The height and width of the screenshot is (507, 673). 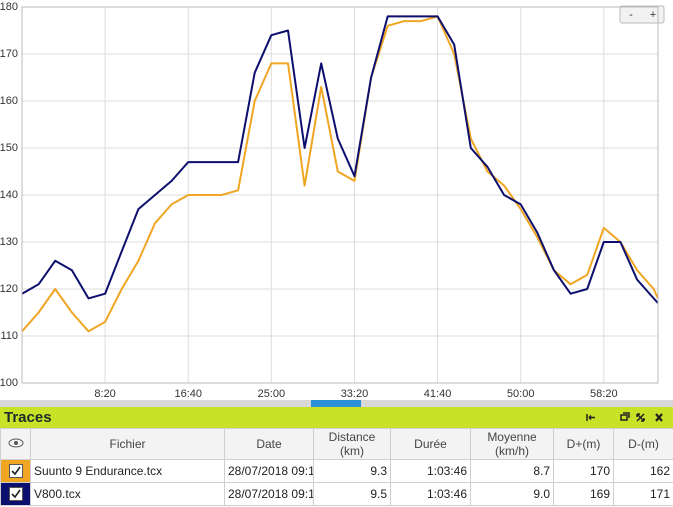 What do you see at coordinates (583, 494) in the screenshot?
I see `cell: 169` at bounding box center [583, 494].